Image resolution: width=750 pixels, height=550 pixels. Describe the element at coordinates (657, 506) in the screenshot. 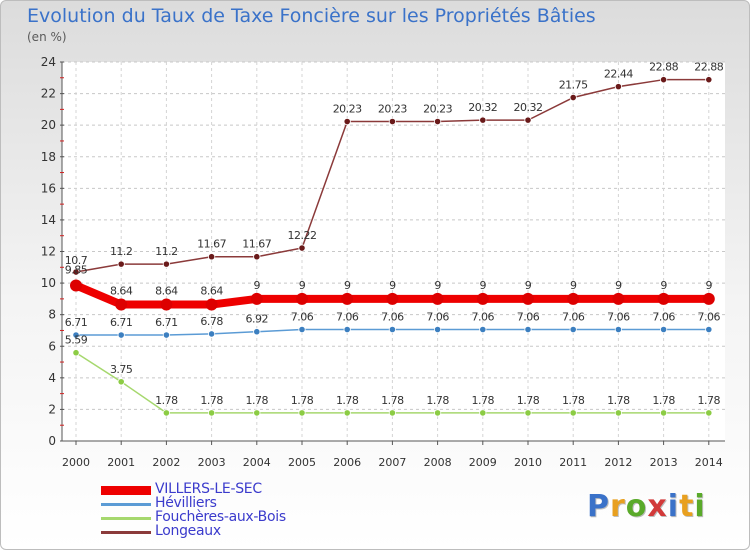

I see `logo-letter: x` at that location.